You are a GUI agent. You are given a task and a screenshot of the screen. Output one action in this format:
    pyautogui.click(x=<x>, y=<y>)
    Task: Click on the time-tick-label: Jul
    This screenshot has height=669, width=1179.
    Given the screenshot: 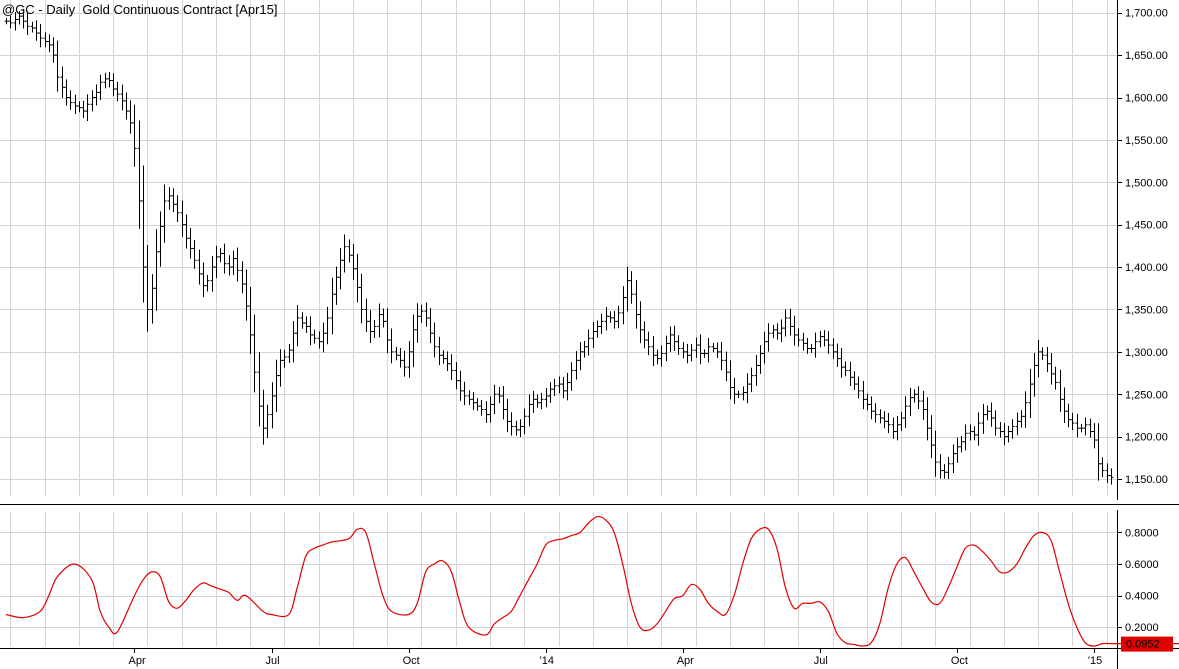 What is the action you would take?
    pyautogui.click(x=273, y=661)
    